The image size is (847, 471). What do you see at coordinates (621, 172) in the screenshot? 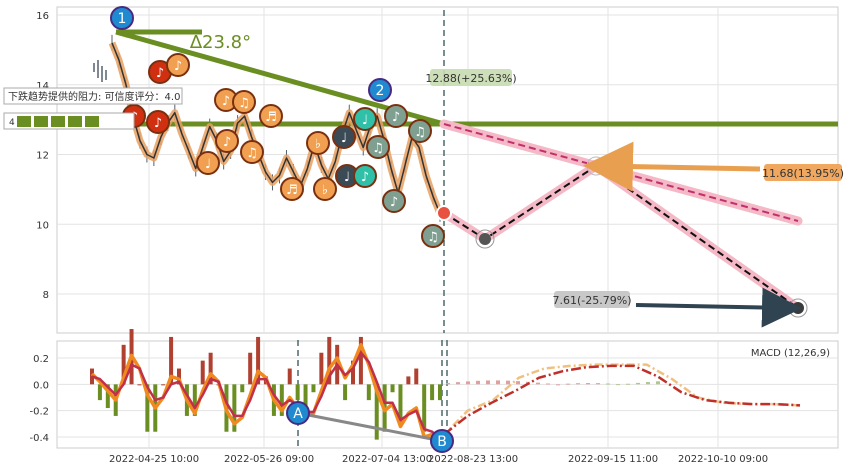
I see `forecast-path-high` at bounding box center [621, 172].